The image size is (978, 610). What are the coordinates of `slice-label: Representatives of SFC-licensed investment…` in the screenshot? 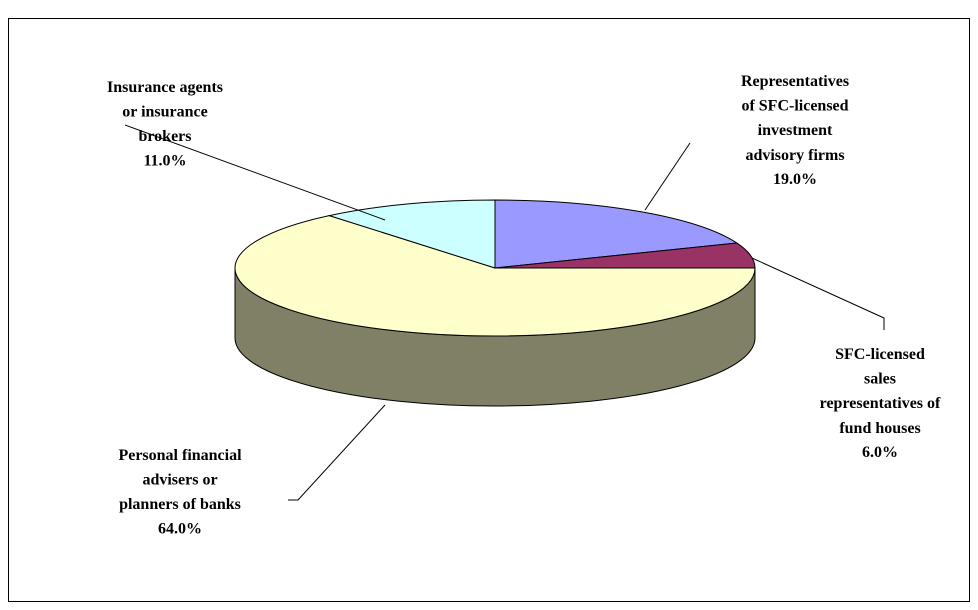 It's located at (795, 118).